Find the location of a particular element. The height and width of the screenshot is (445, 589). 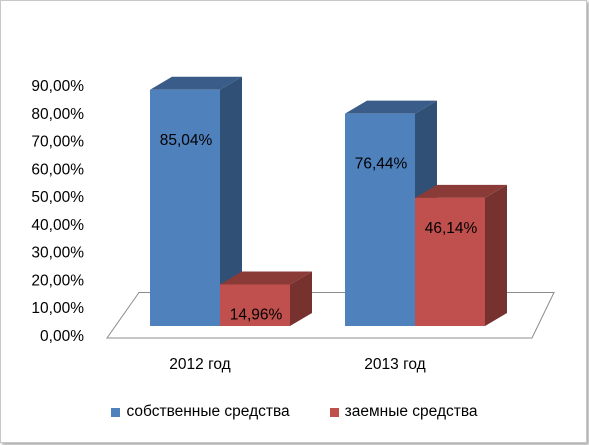

y-tick-label: 20,00% is located at coordinates (57, 280).